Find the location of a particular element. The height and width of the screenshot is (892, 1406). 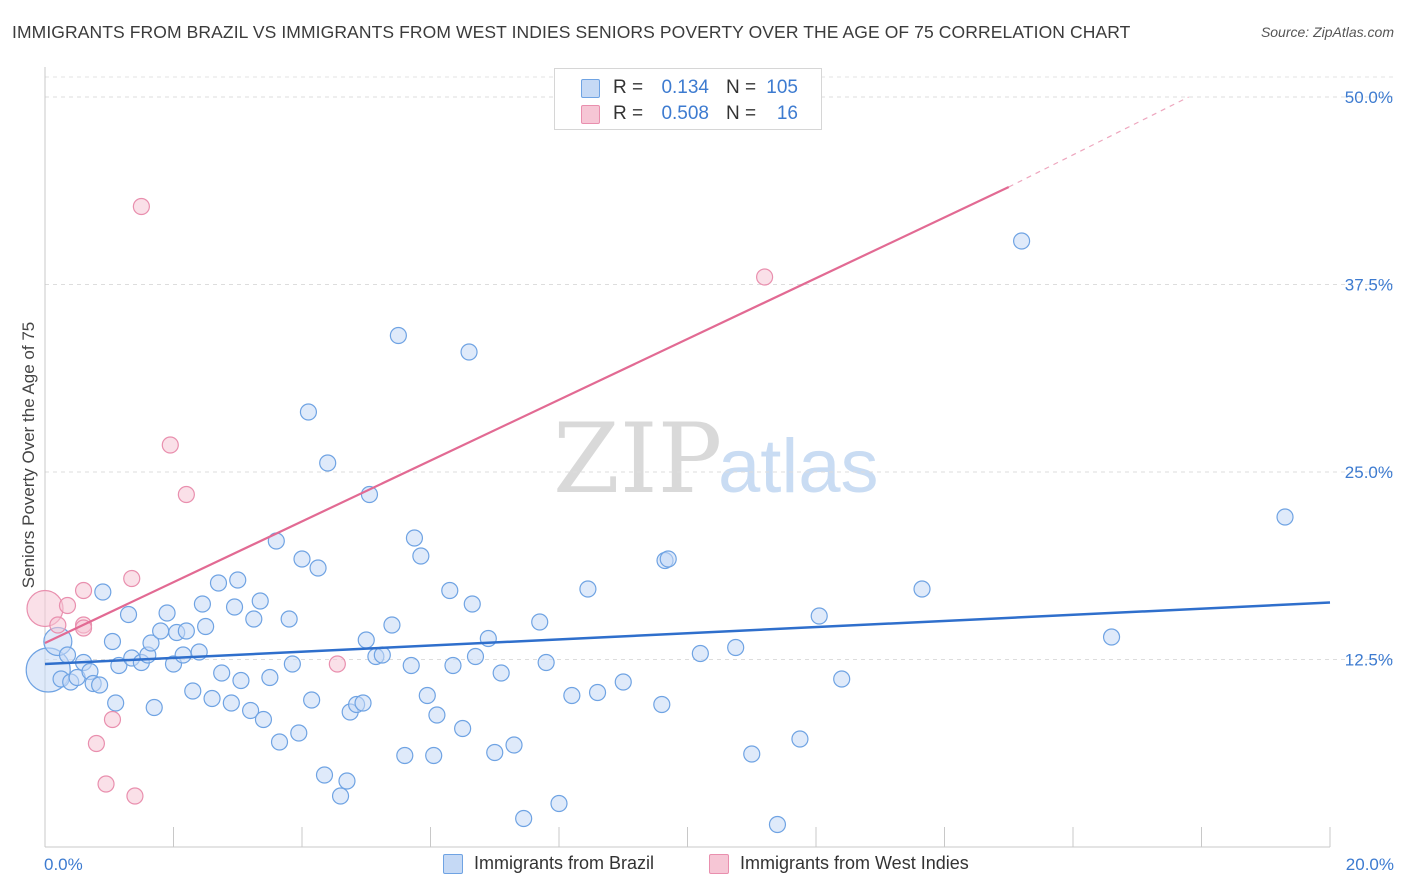

legend-swatch-brazil is located at coordinates (590, 88).